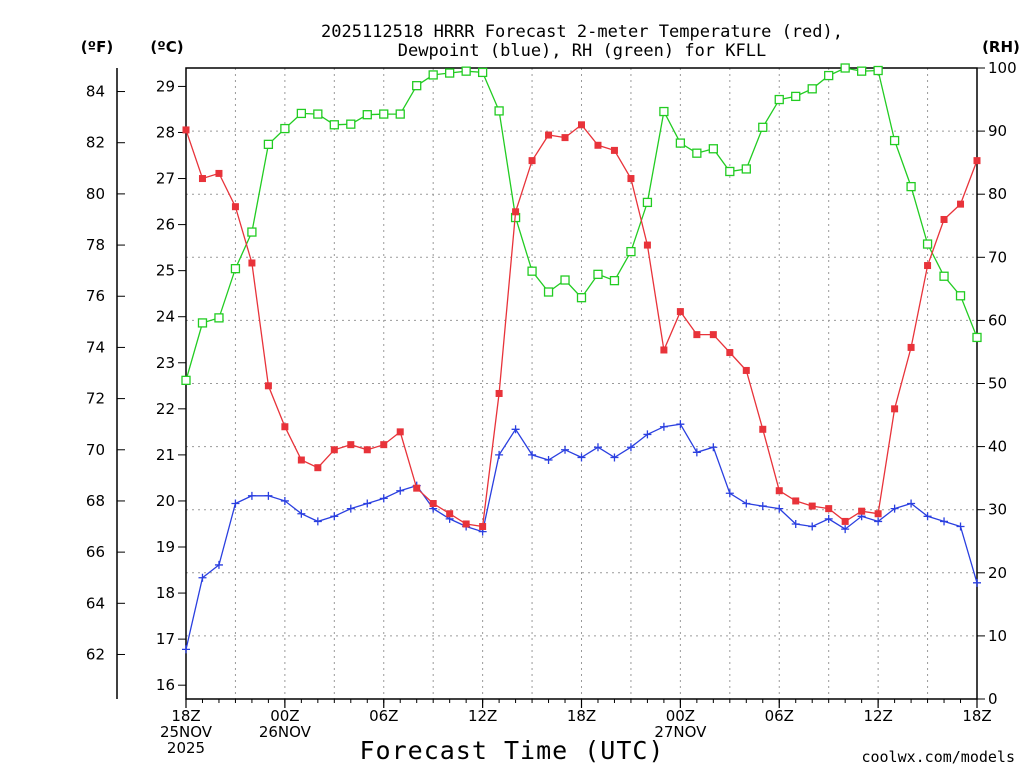 The image size is (1024, 768). I want to click on x-tick-label: 26NOV, so click(285, 732).